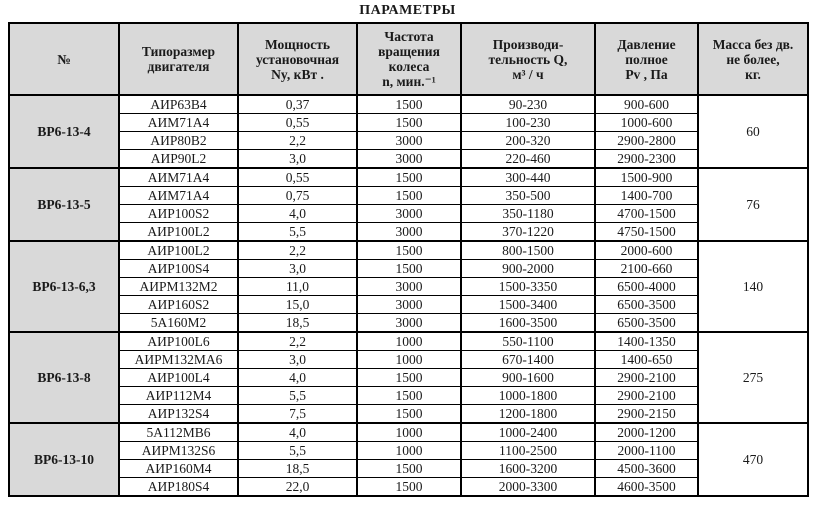 This screenshot has width=815, height=517. I want to click on table-row: АИР160S2 15,0 3000 1500-3400 6500-3500, so click(408, 304).